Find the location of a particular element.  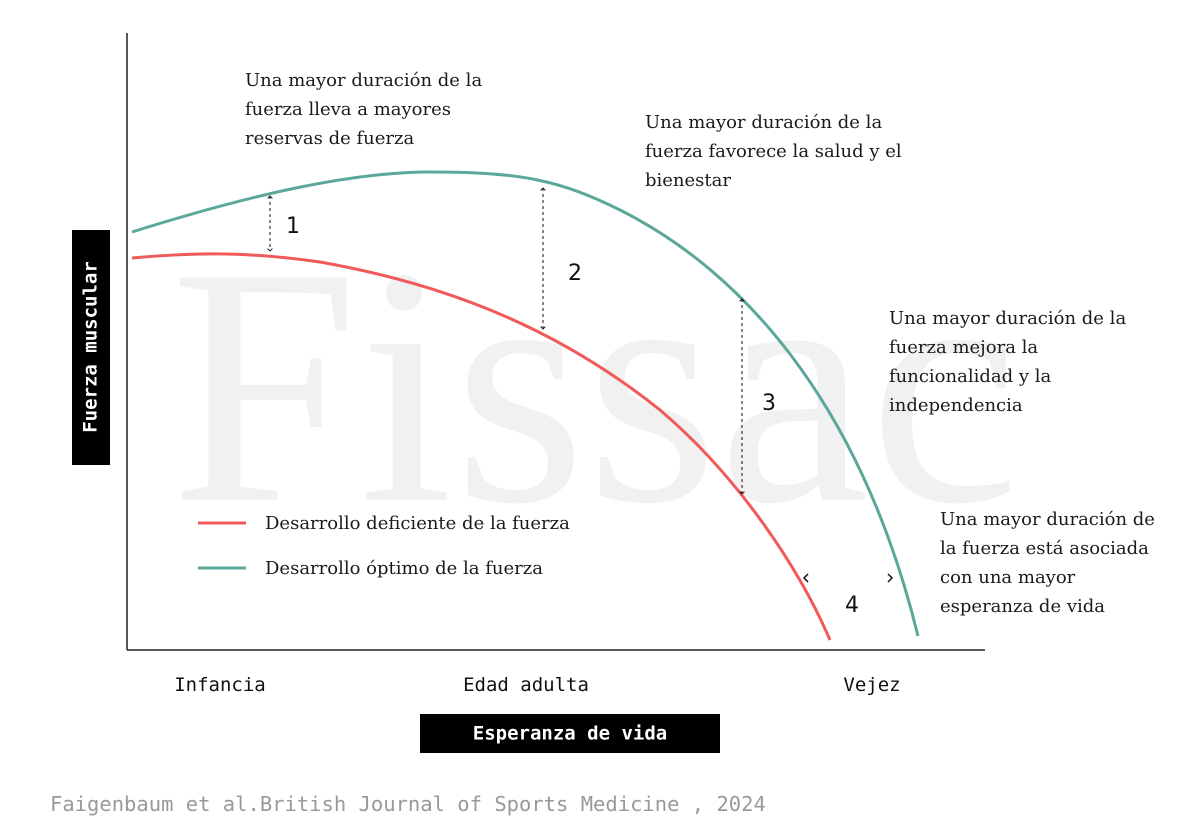

marker: 3 is located at coordinates (769, 403).